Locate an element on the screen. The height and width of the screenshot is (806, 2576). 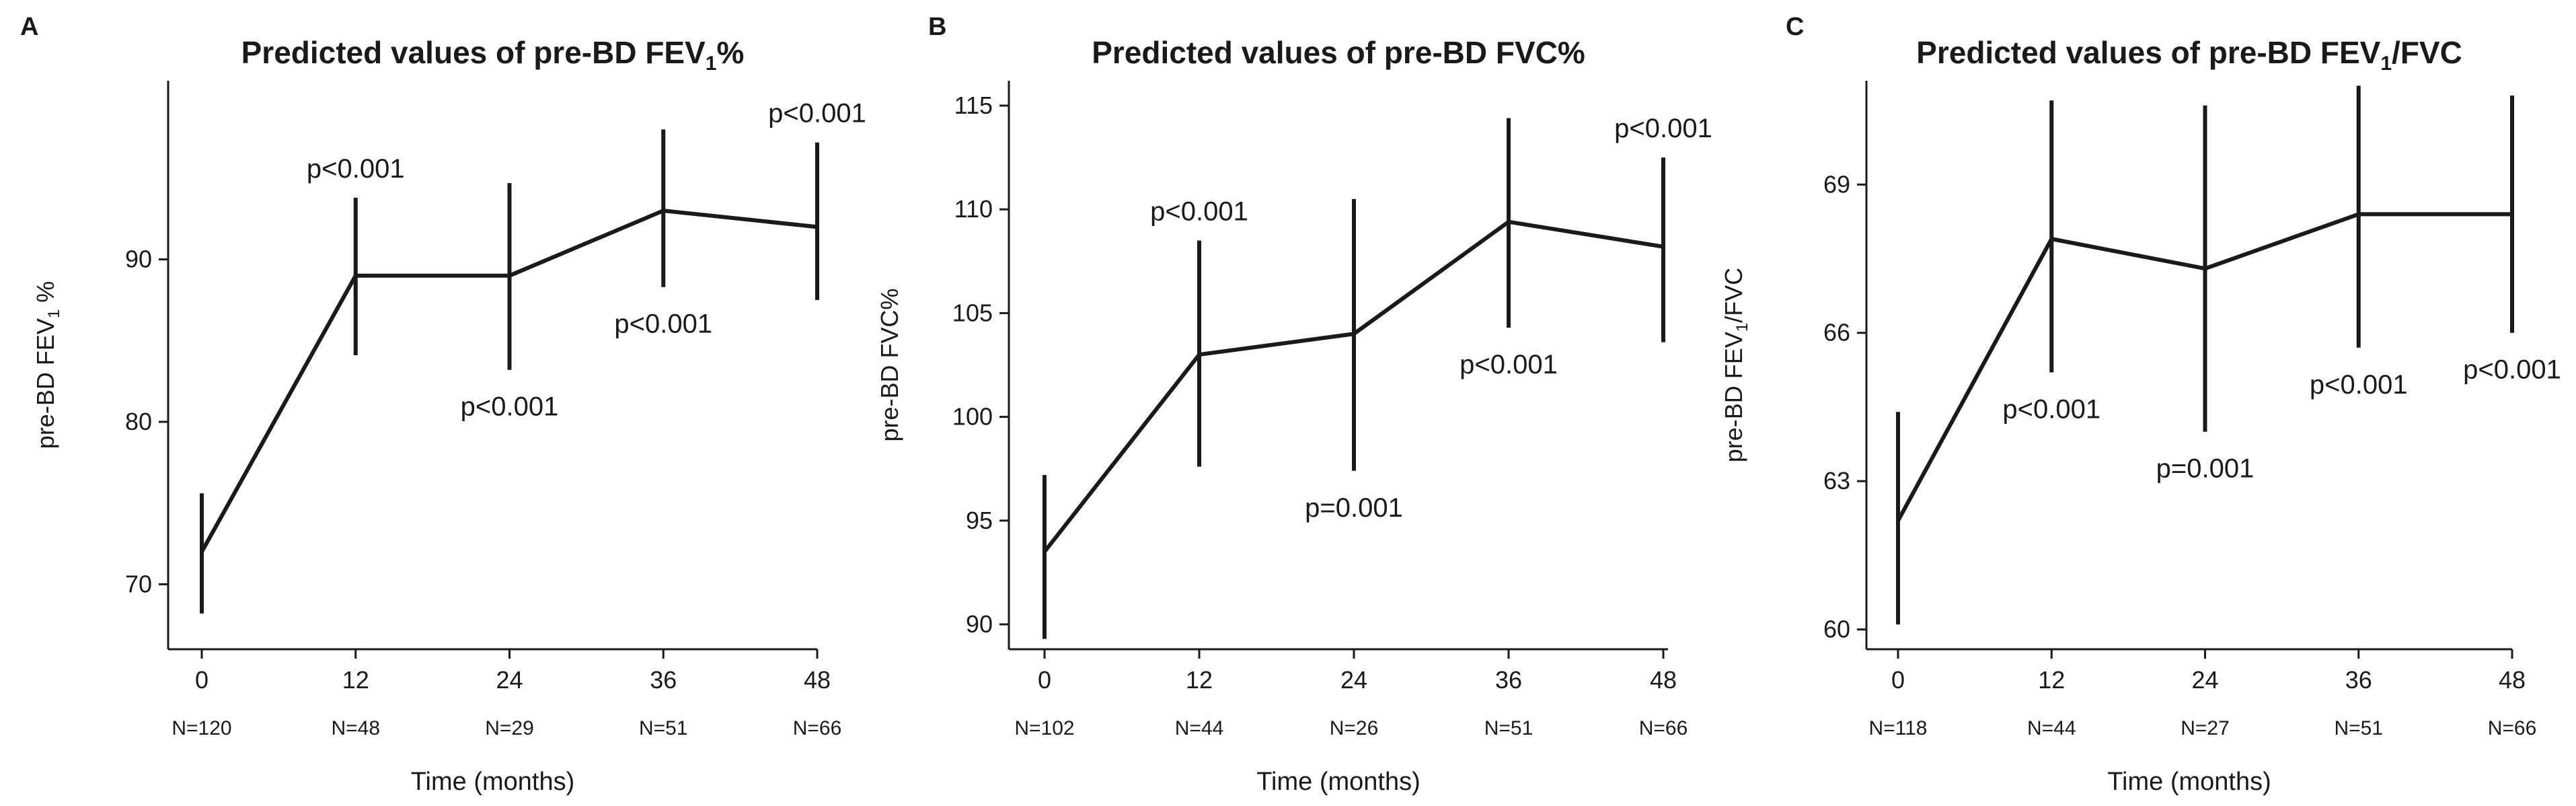
y-tick-label: 110 is located at coordinates (973, 209).